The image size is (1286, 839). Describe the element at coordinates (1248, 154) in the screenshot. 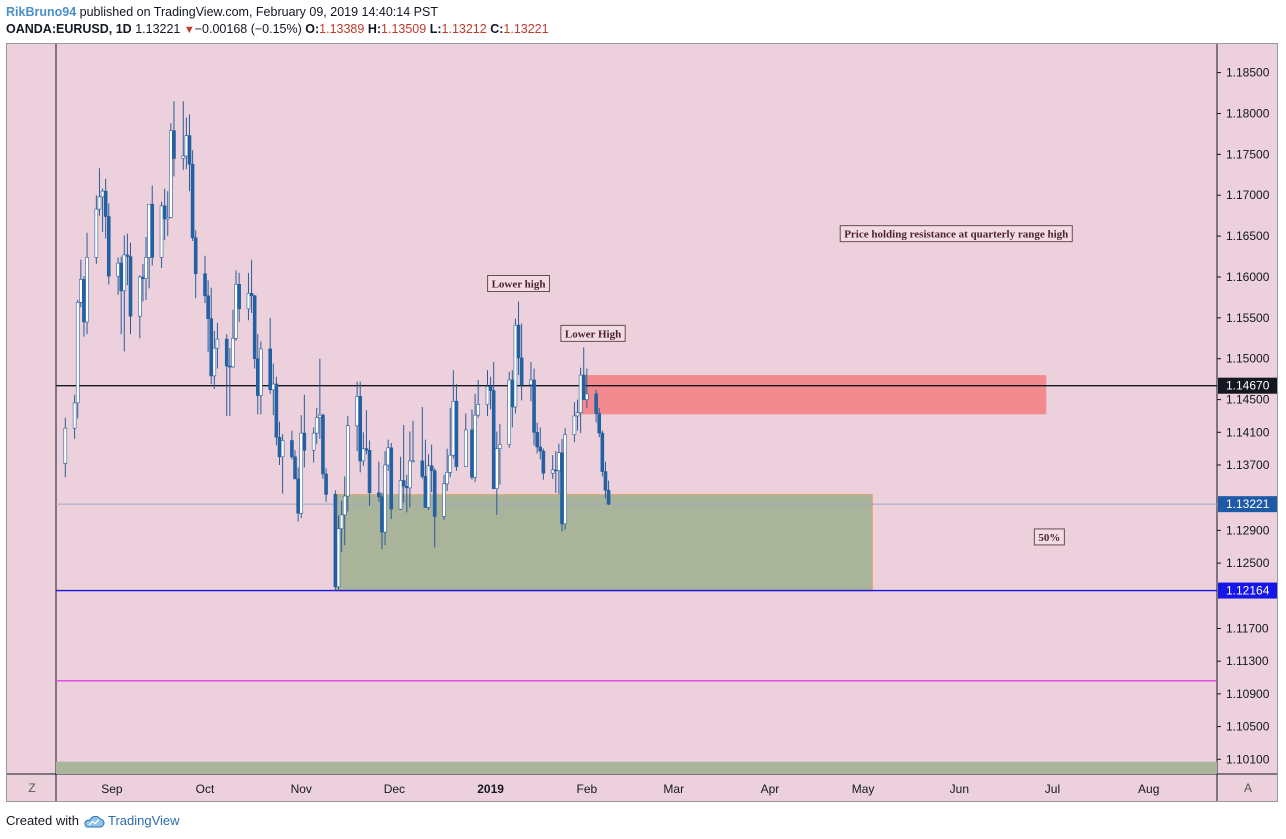

I see `y-tick-label: 1.17500` at that location.